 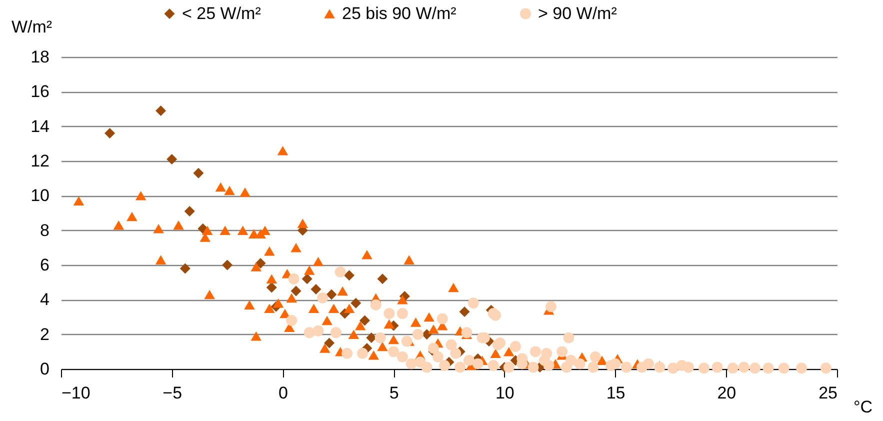 I want to click on y-tick-label: 6, so click(x=45, y=265).